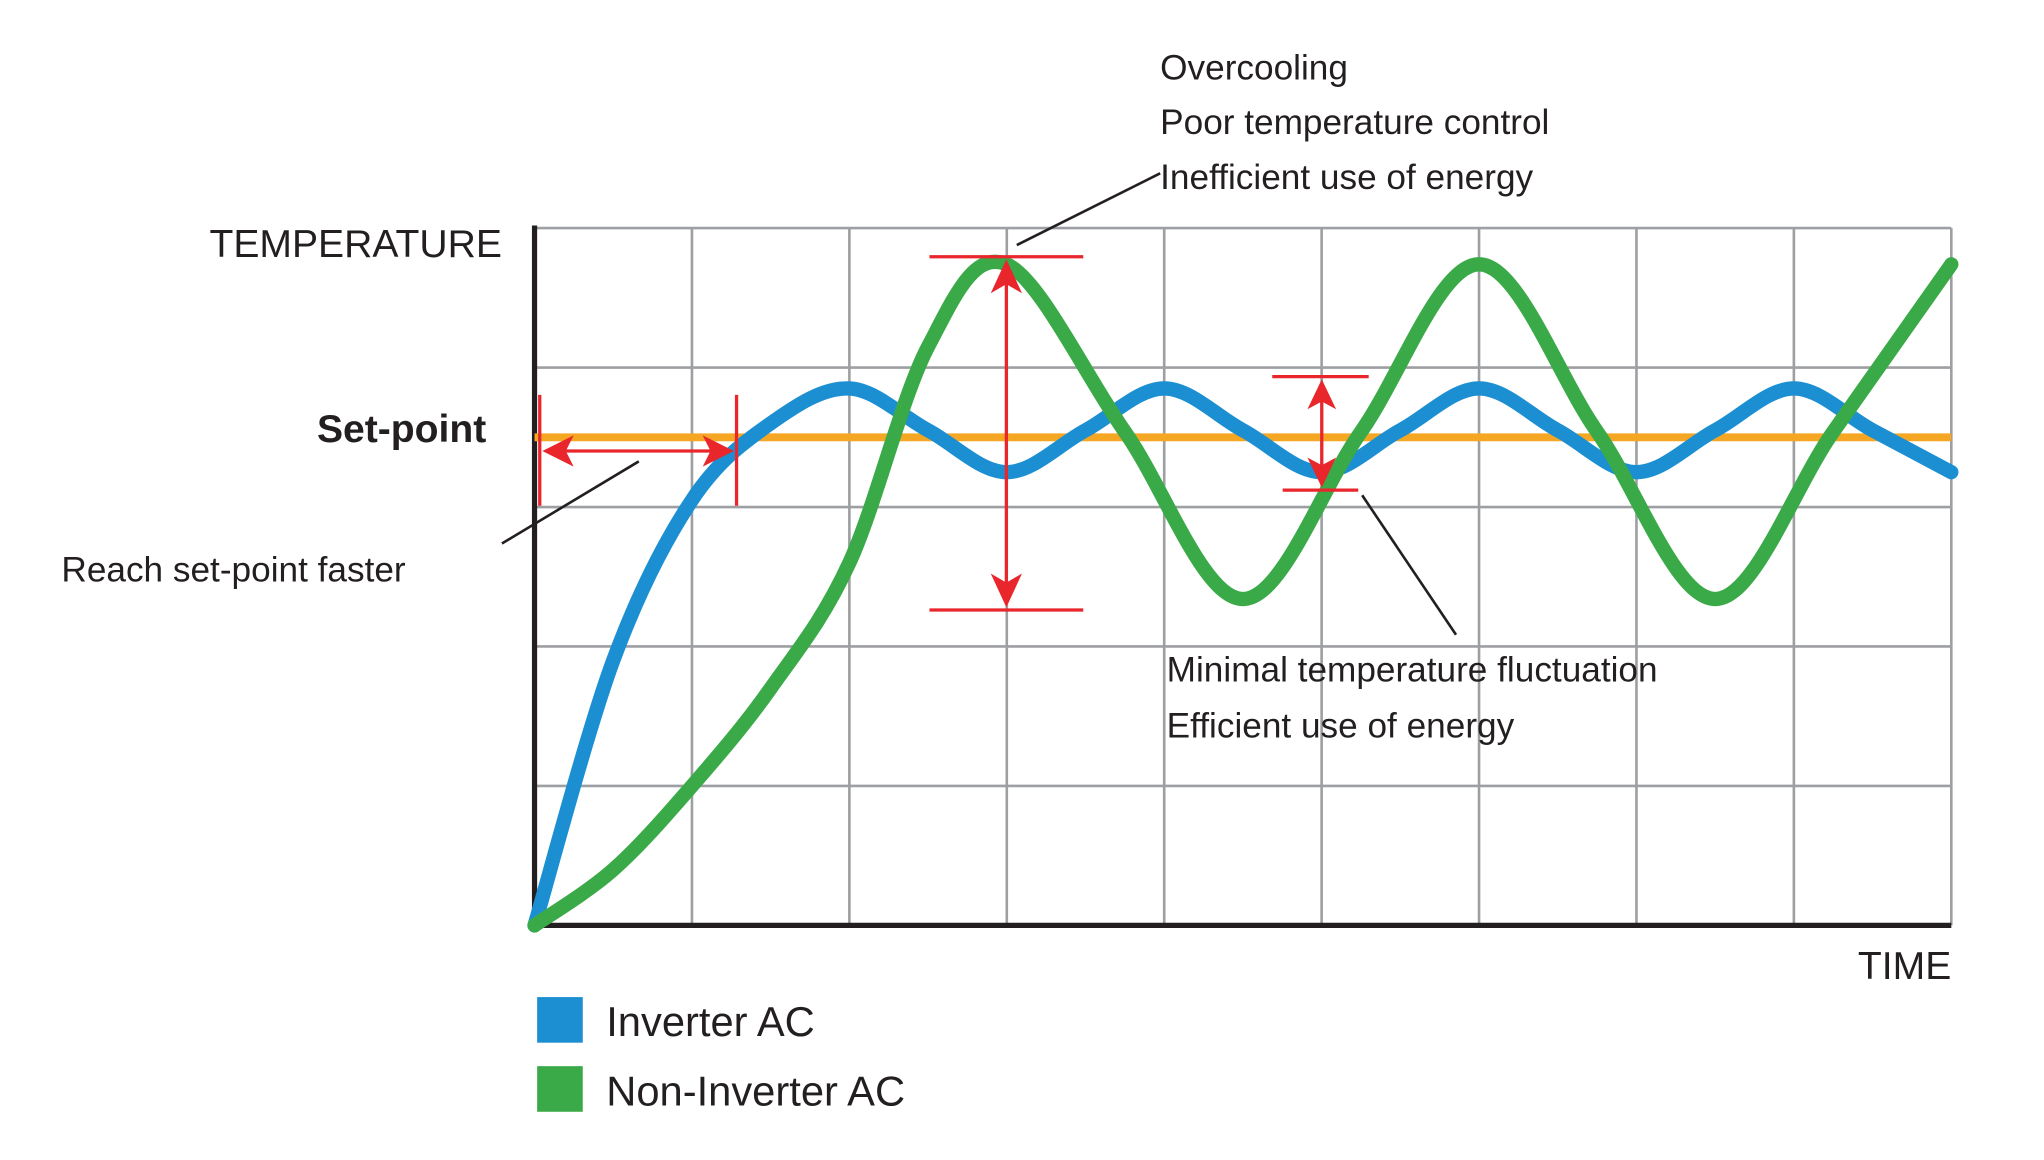 The height and width of the screenshot is (1160, 2044). Describe the element at coordinates (1354, 122) in the screenshot. I see `annotation-overcooling-2: Poor temperature control` at that location.